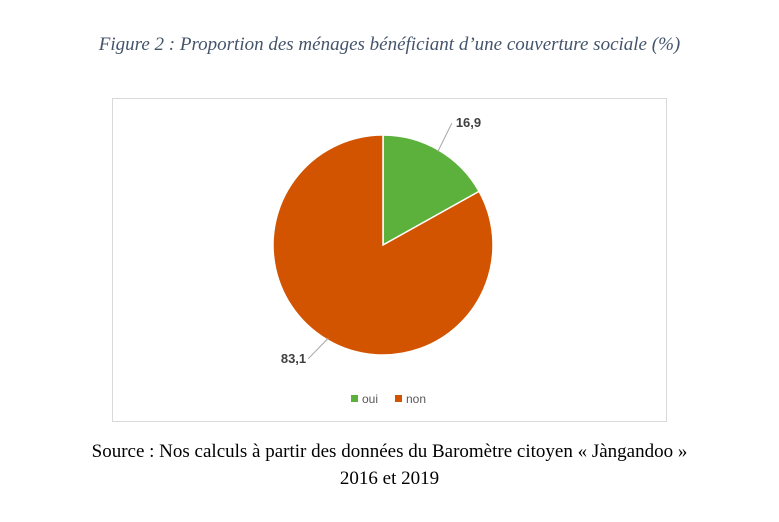  What do you see at coordinates (318, 348) in the screenshot?
I see `leader-line-non` at bounding box center [318, 348].